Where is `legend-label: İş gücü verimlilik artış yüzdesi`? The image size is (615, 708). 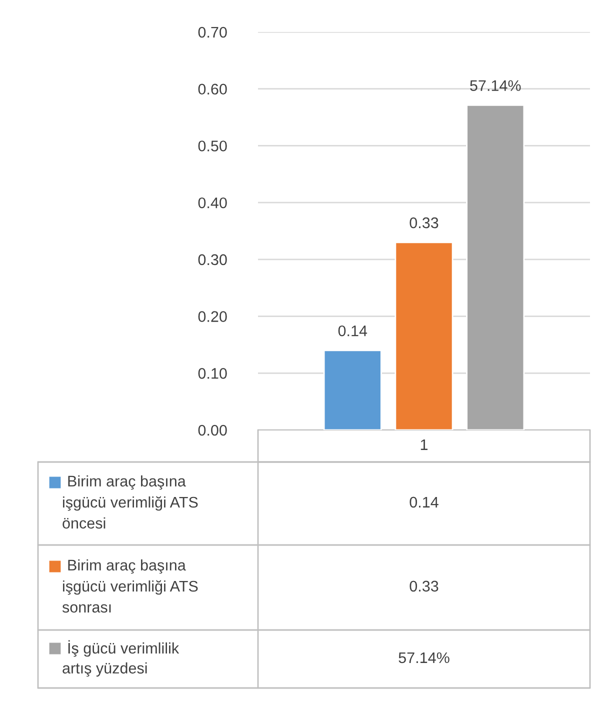
legend-label: İş gücü verimlilik artış yüzdesi is located at coordinates (121, 658).